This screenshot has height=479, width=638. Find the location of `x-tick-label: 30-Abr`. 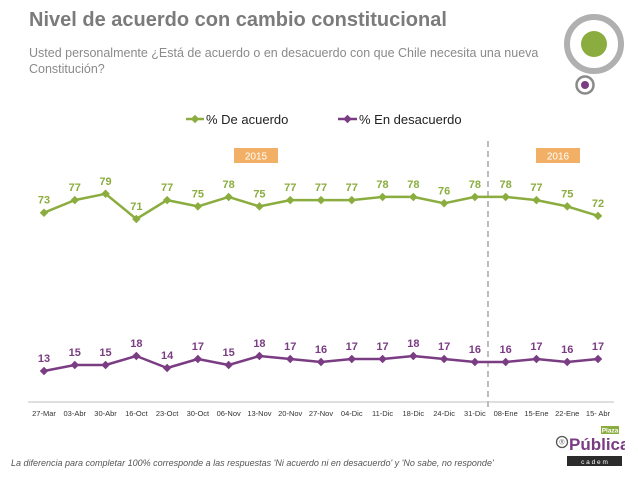

x-tick-label: 30-Abr is located at coordinates (105, 413).